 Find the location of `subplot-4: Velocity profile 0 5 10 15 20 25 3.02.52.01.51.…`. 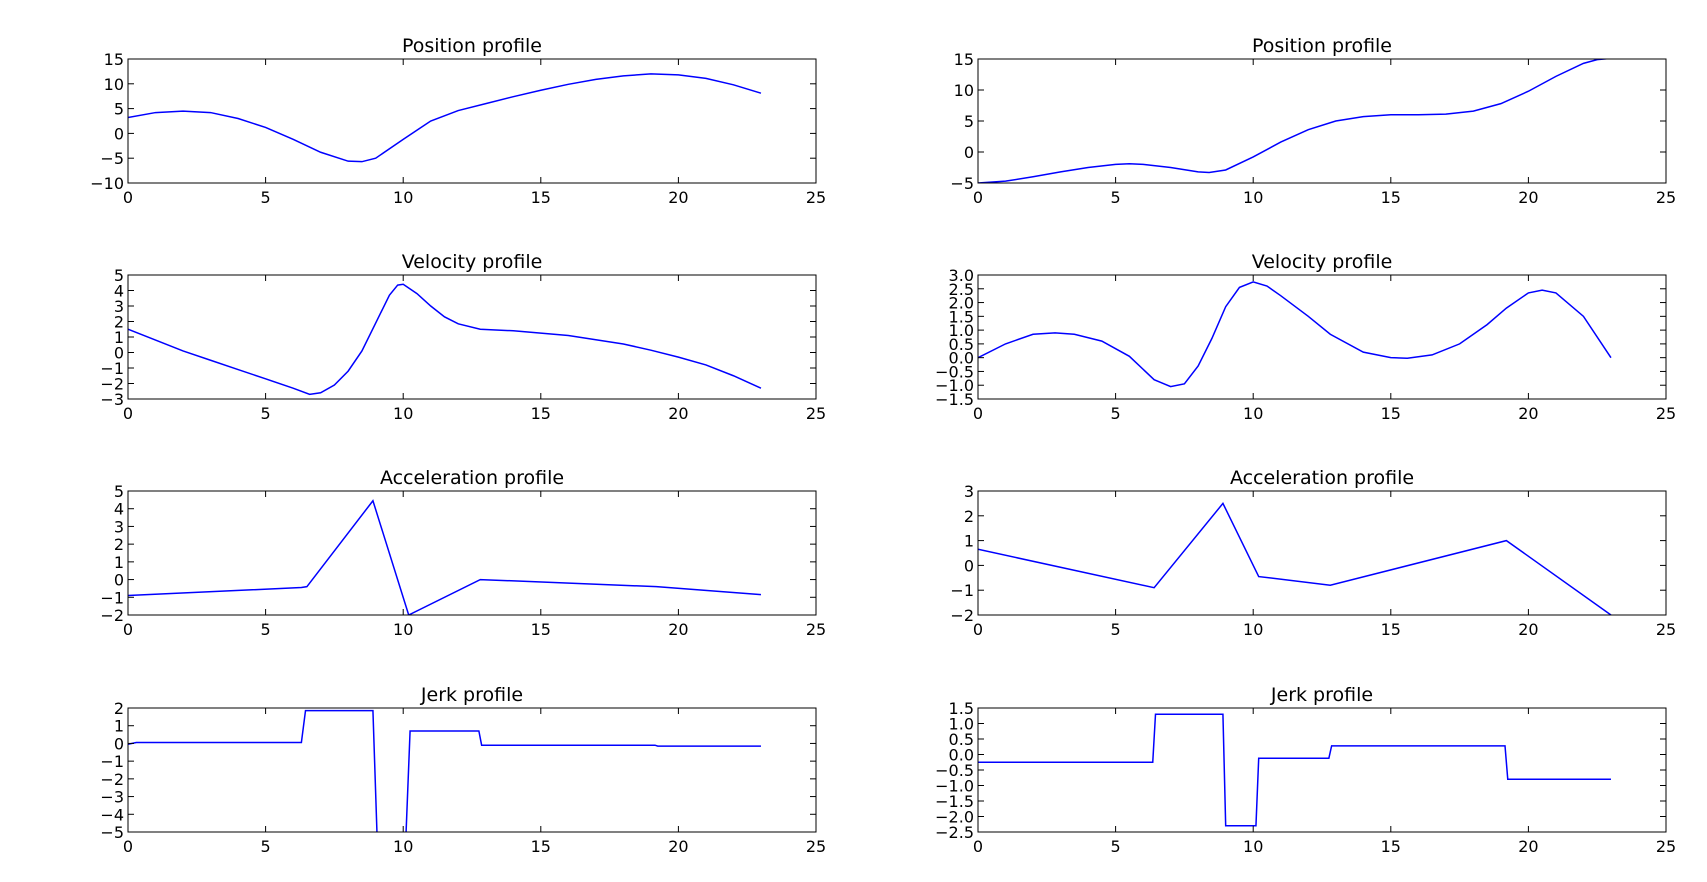

subplot-4: Velocity profile 0 5 10 15 20 25 3.02.52.01.51.… is located at coordinates (1305, 337).